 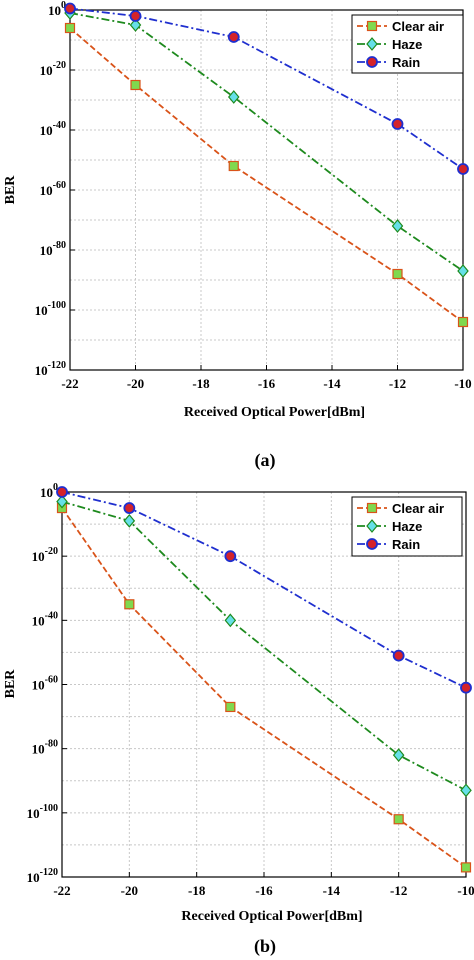 What do you see at coordinates (265, 460) in the screenshot?
I see `figure-caption: (a)` at bounding box center [265, 460].